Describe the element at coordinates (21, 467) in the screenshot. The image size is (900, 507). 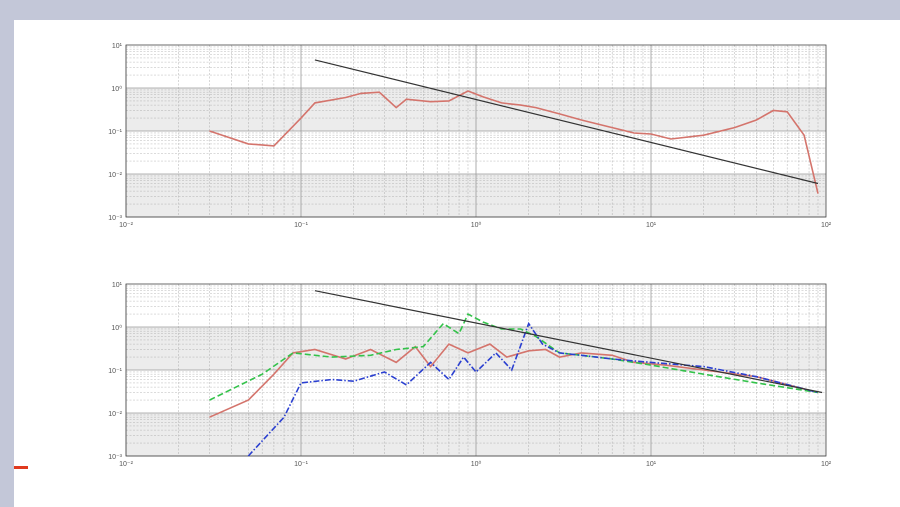
I see `accent-line` at that location.